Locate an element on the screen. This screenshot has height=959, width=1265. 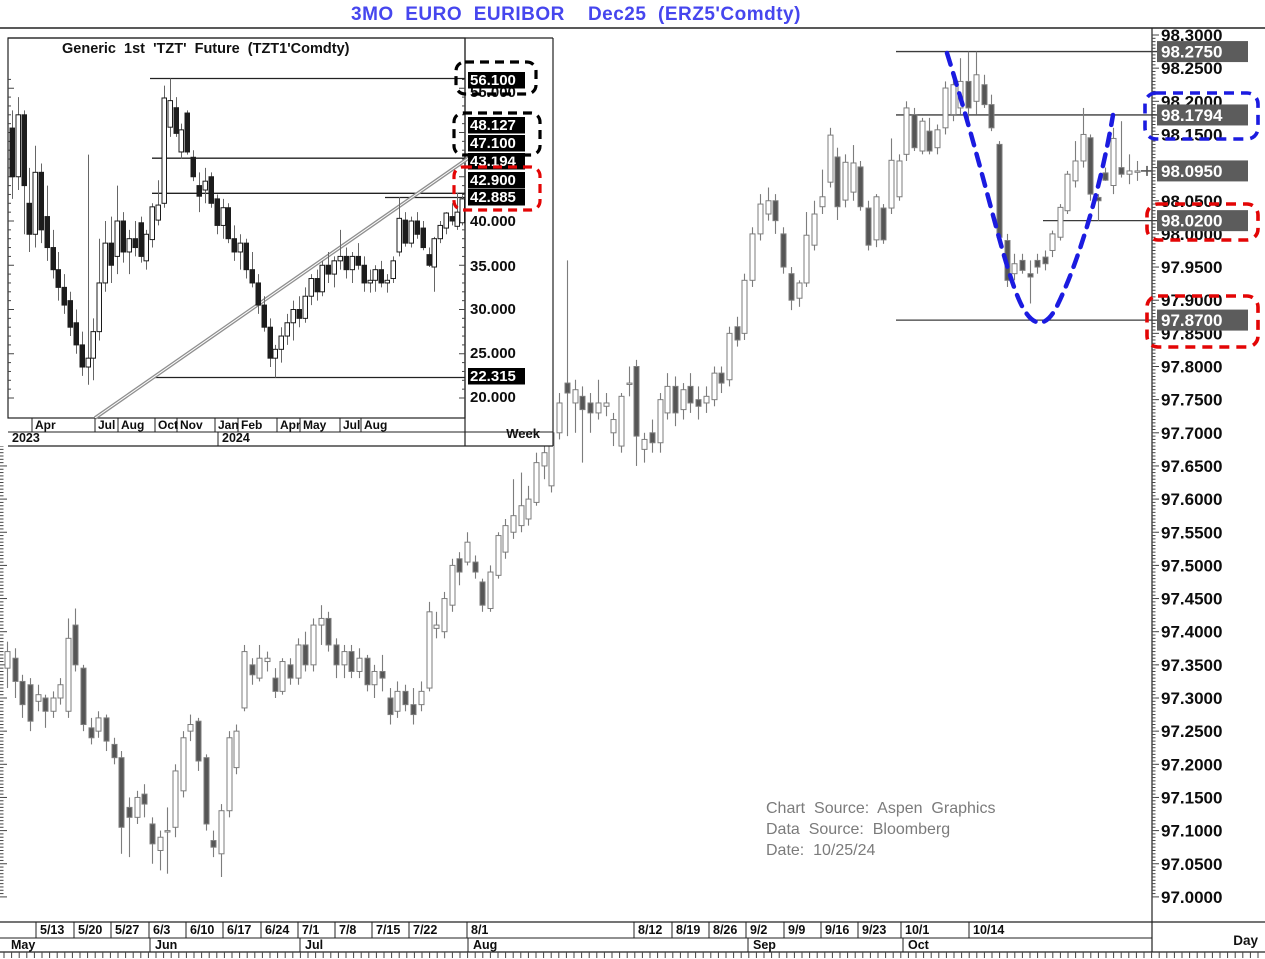
svg-text: 5/27 is located at coordinates (127, 930).